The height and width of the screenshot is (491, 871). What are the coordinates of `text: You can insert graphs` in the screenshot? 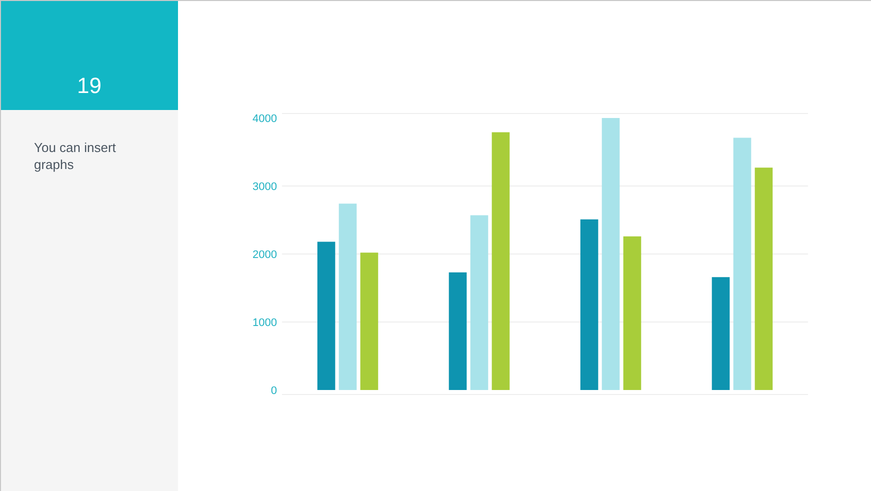 It's located at (75, 156).